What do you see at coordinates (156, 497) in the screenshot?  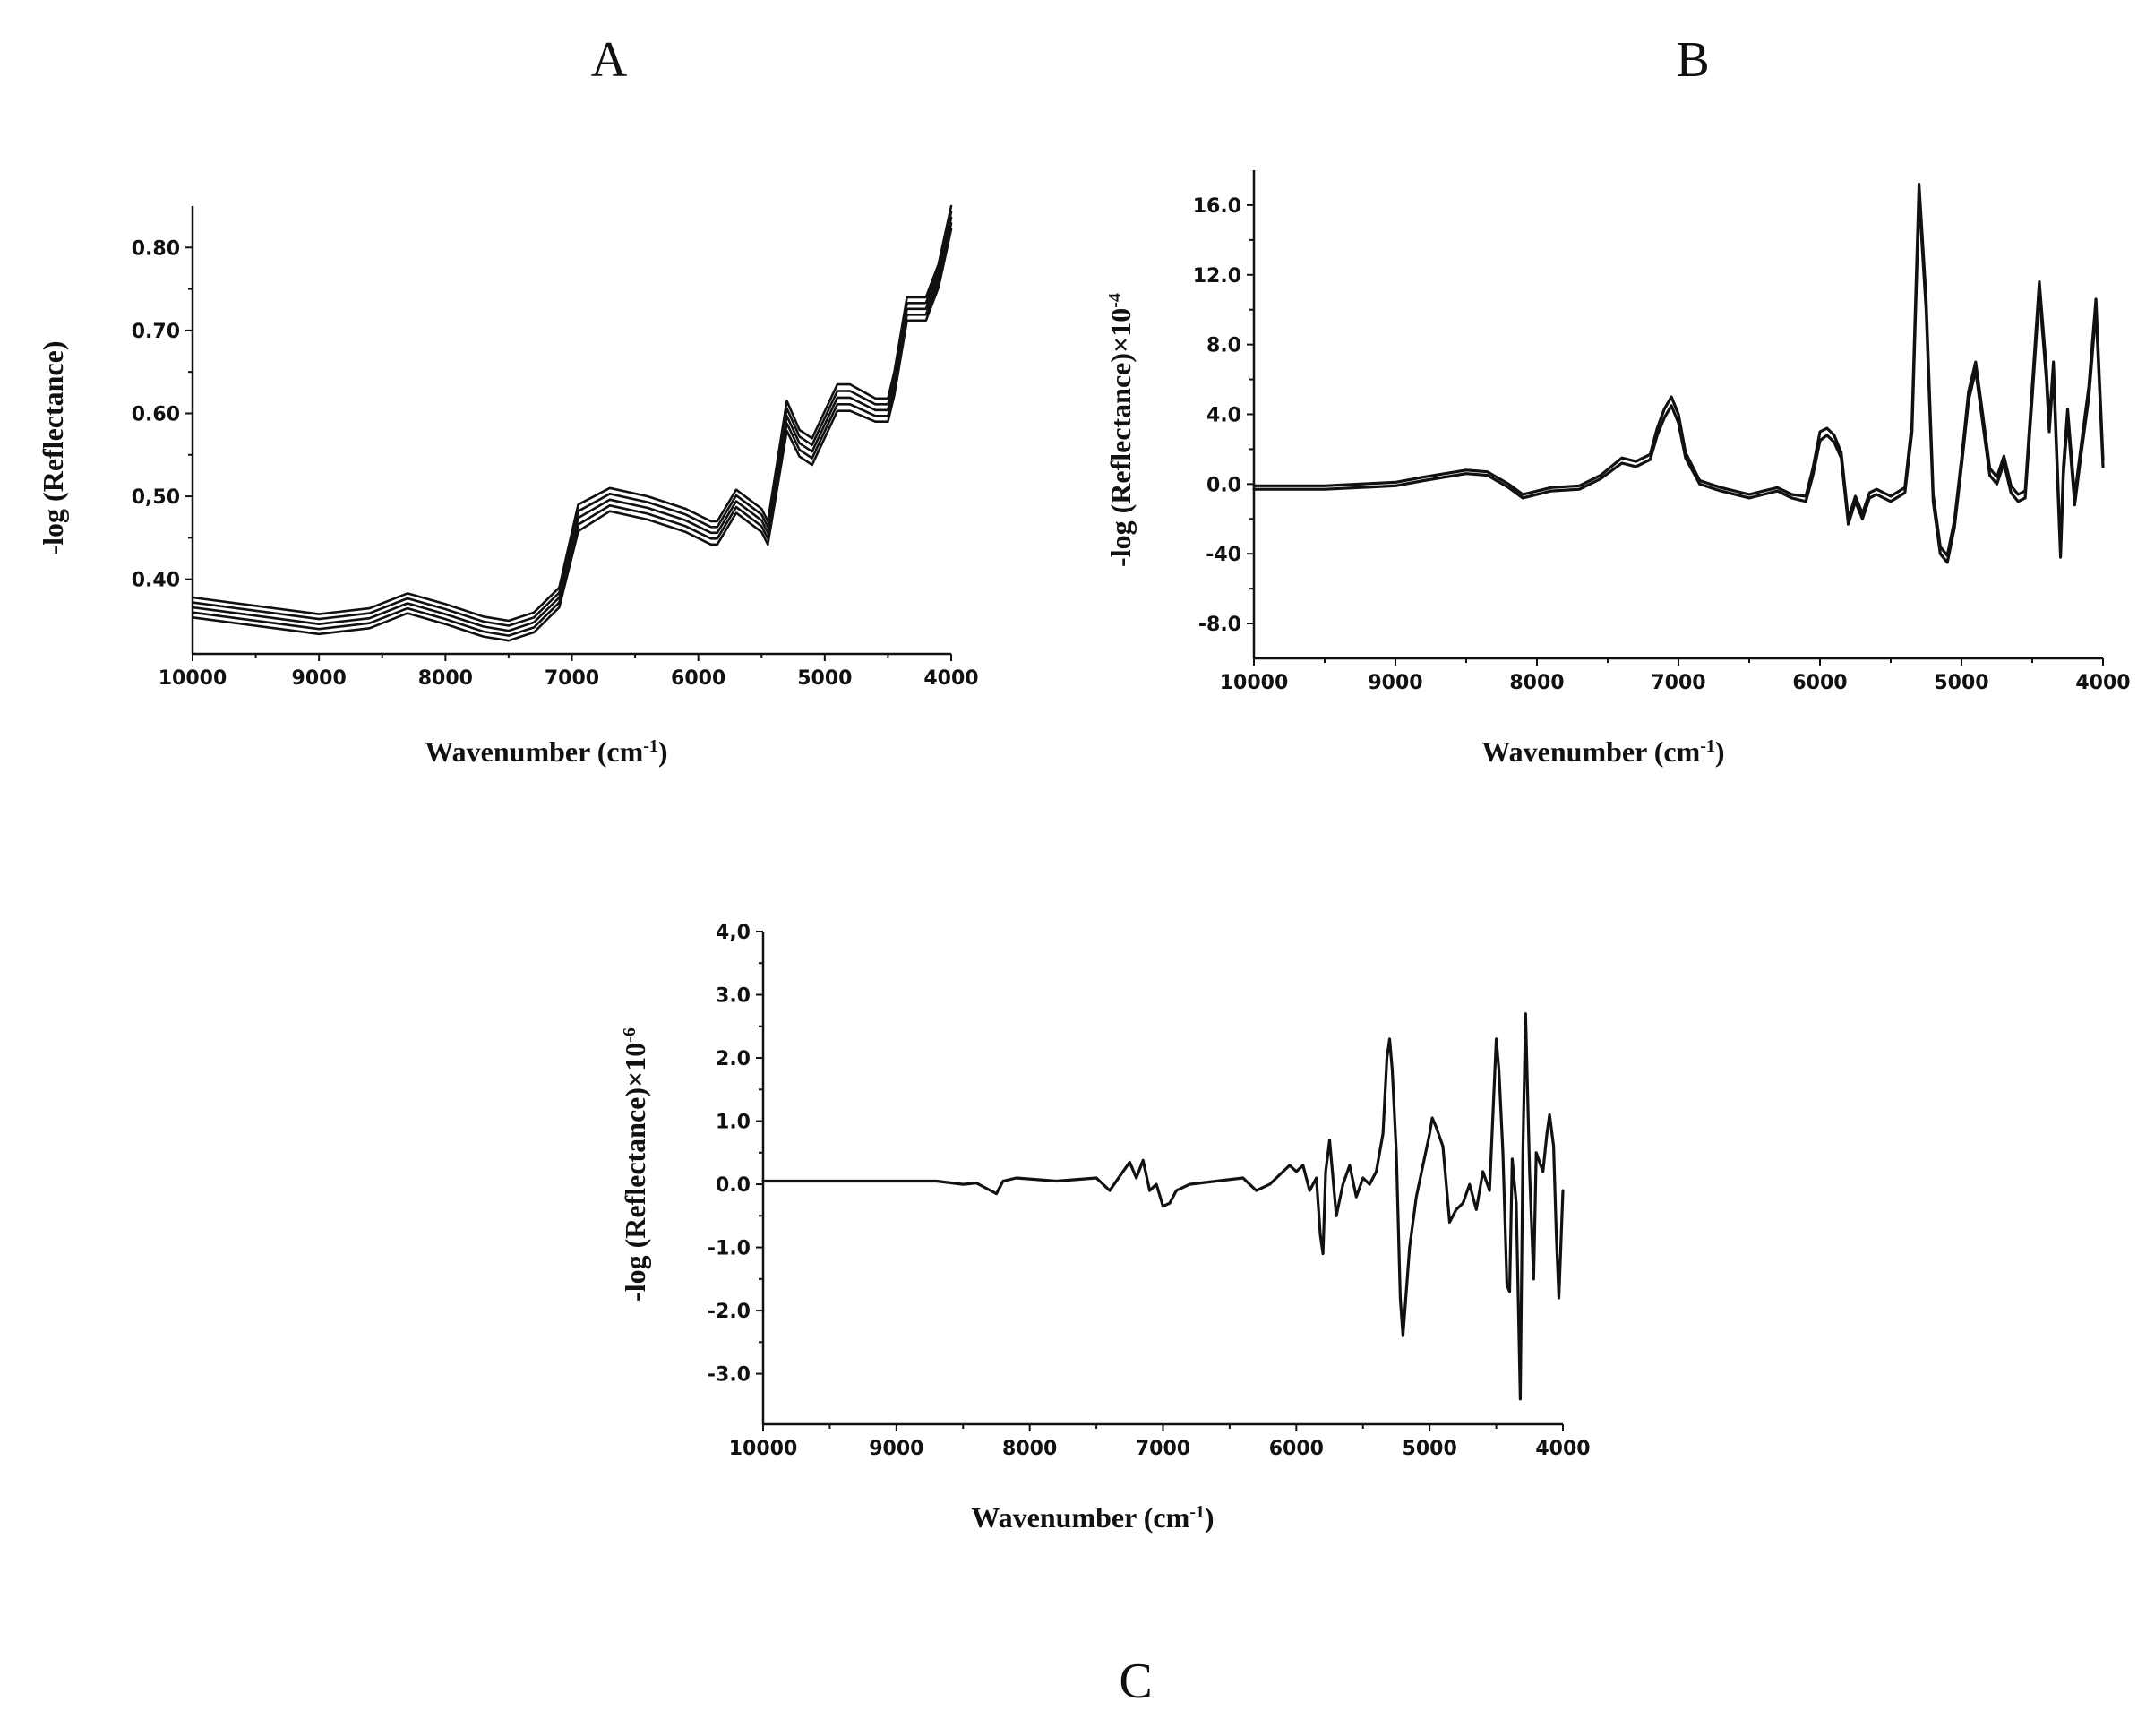 I see `y-tick-label-a: 0,50` at bounding box center [156, 497].